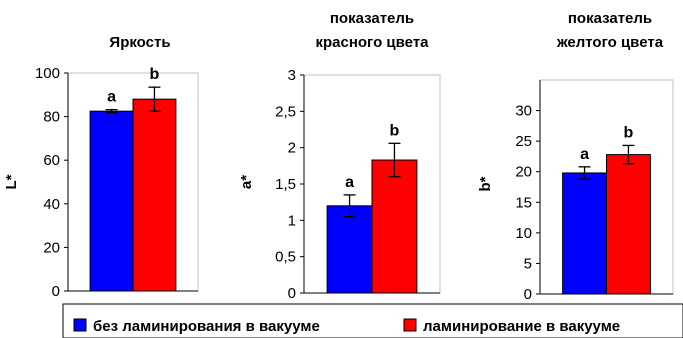 The height and width of the screenshot is (338, 683). What do you see at coordinates (292, 148) in the screenshot?
I see `y-tick-label: 2` at bounding box center [292, 148].